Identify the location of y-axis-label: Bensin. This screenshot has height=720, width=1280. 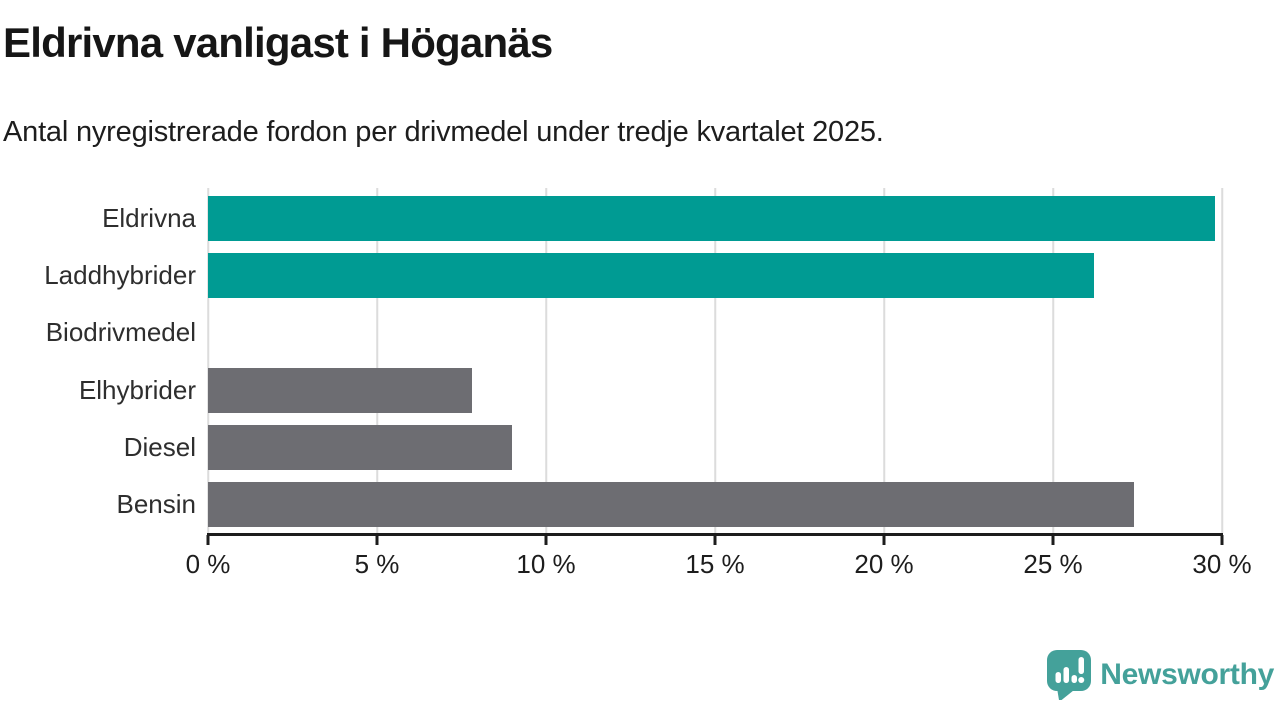
(156, 503).